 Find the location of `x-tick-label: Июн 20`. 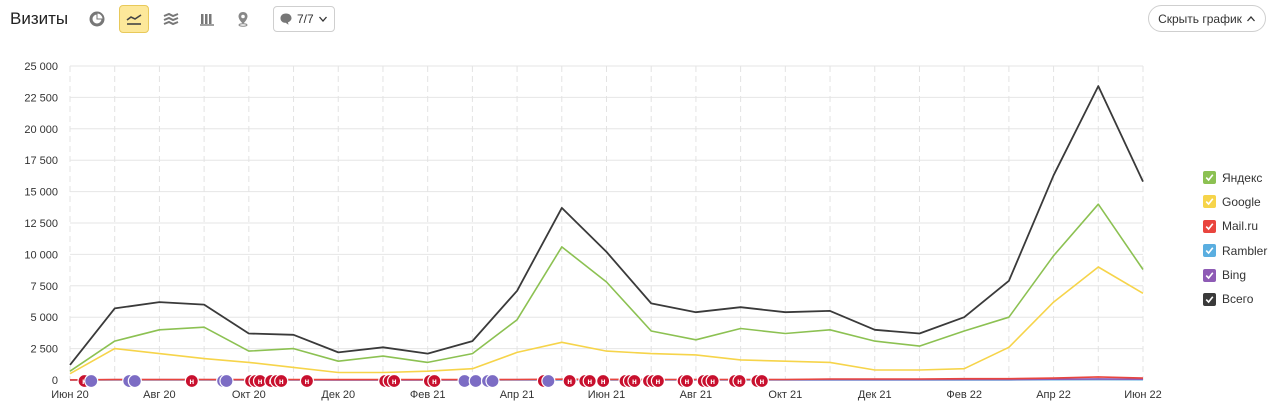

x-tick-label: Июн 20 is located at coordinates (70, 395).